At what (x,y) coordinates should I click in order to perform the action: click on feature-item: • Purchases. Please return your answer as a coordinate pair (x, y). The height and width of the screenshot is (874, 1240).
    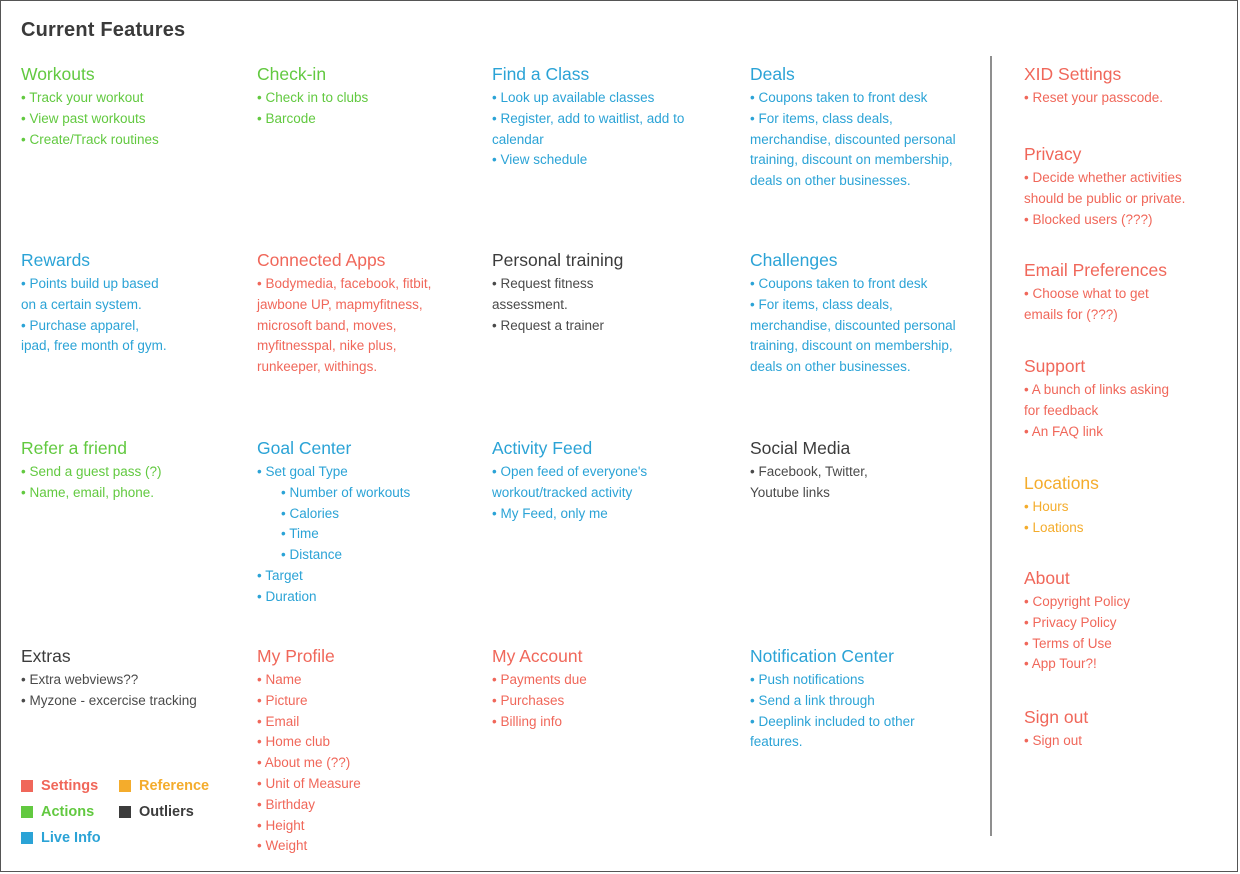
    Looking at the image, I should click on (528, 700).